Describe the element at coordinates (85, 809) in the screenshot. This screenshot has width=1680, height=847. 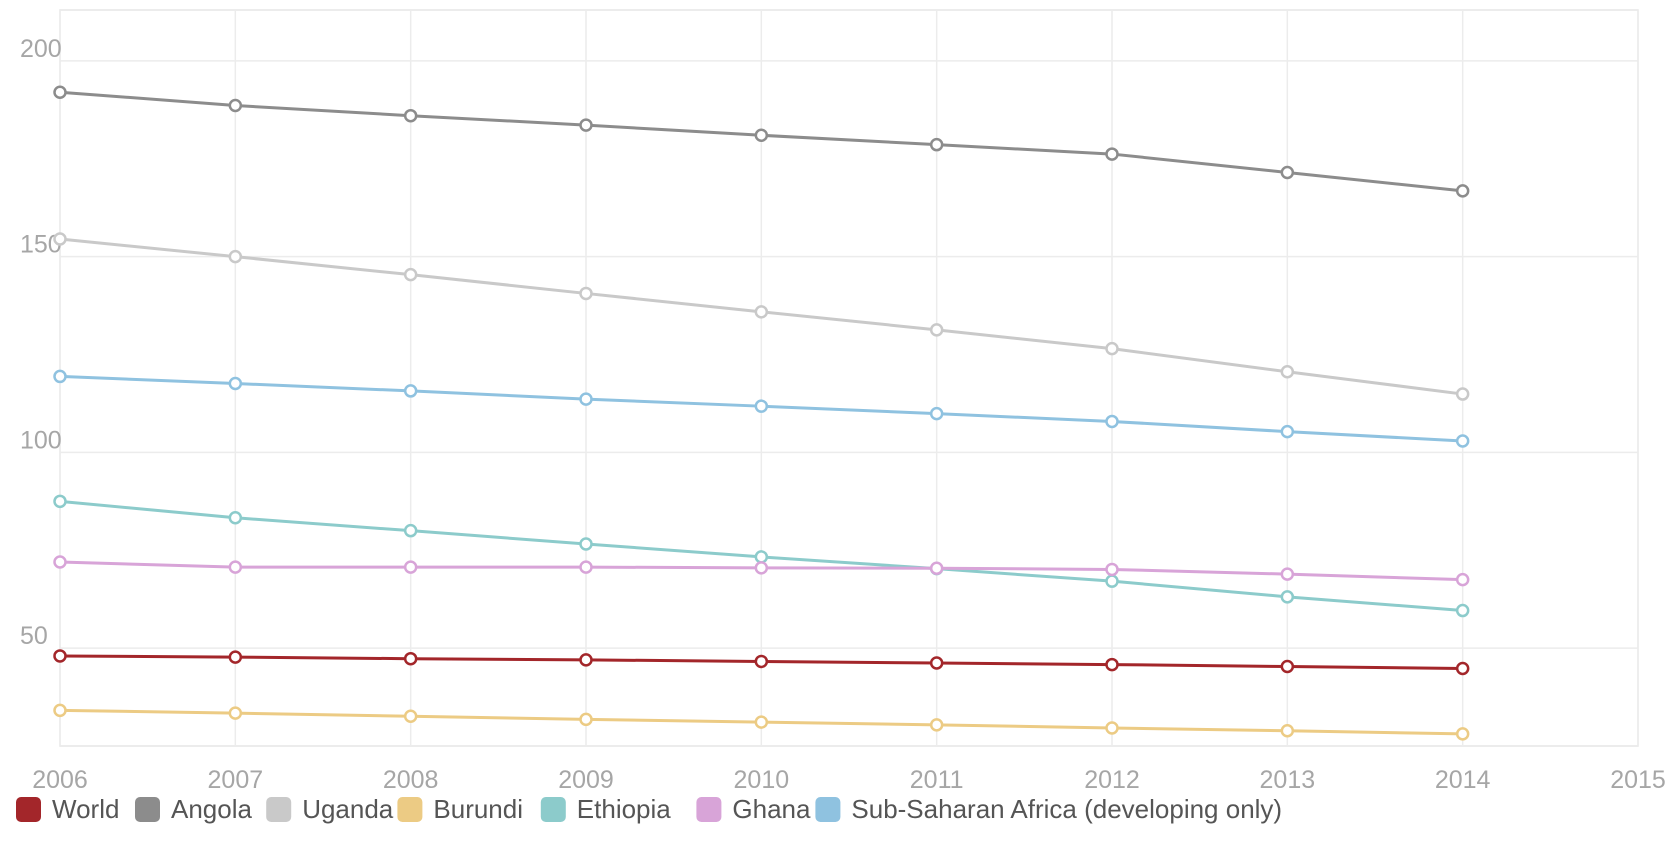
I see `legend-label: World` at that location.